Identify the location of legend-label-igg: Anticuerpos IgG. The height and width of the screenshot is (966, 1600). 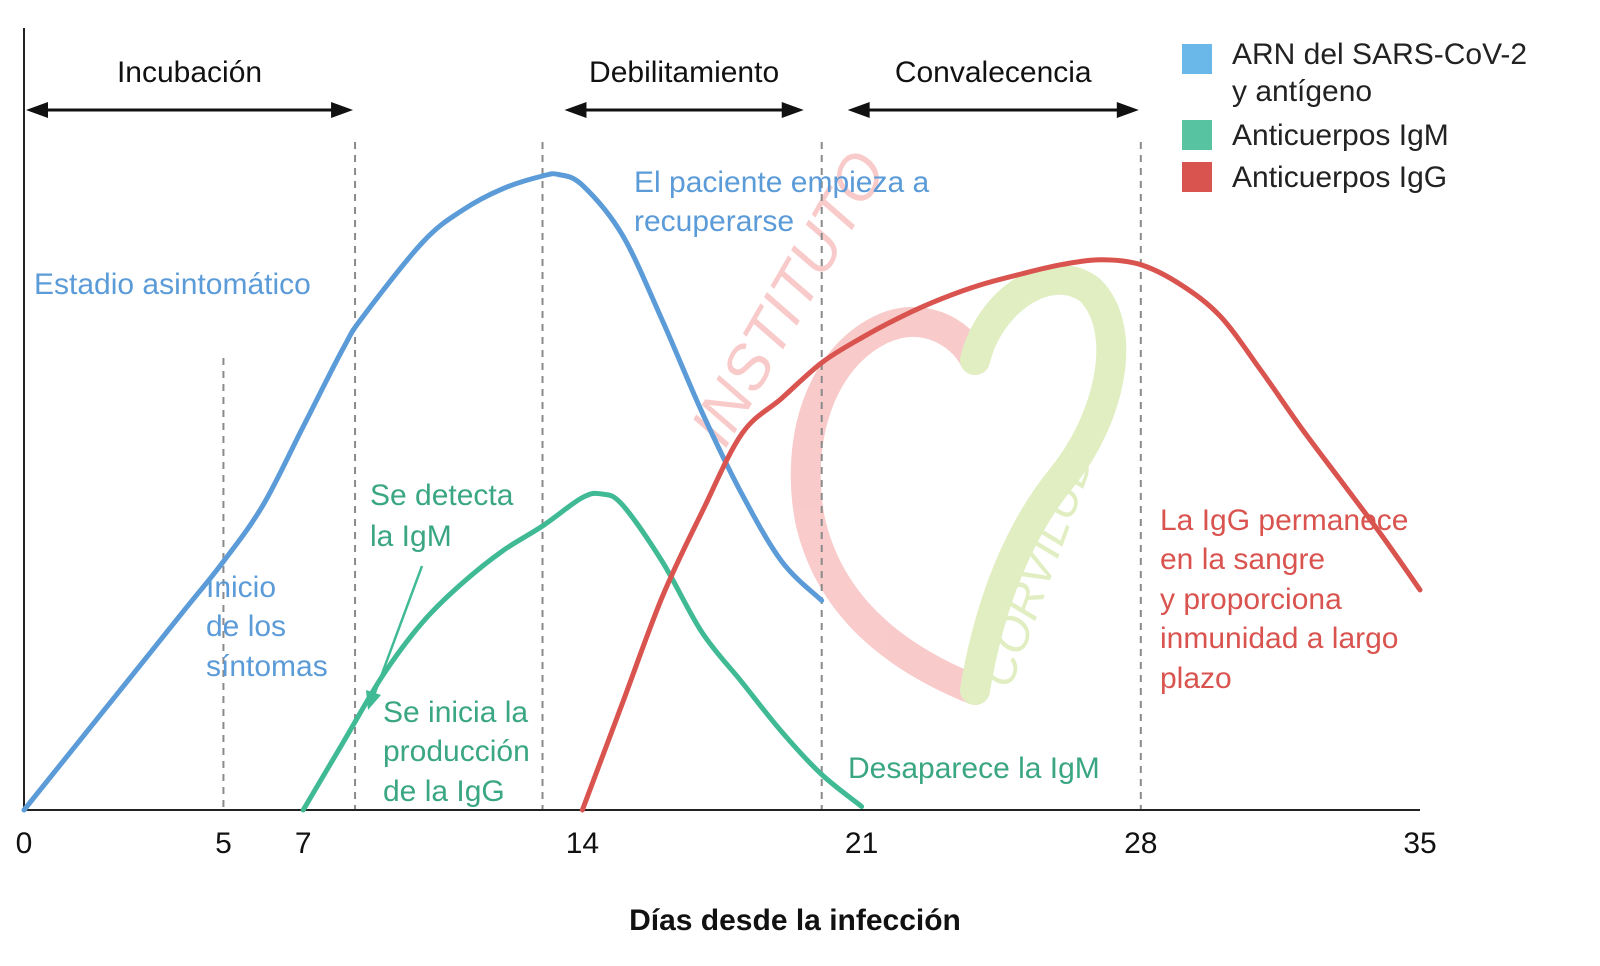
(1339, 177).